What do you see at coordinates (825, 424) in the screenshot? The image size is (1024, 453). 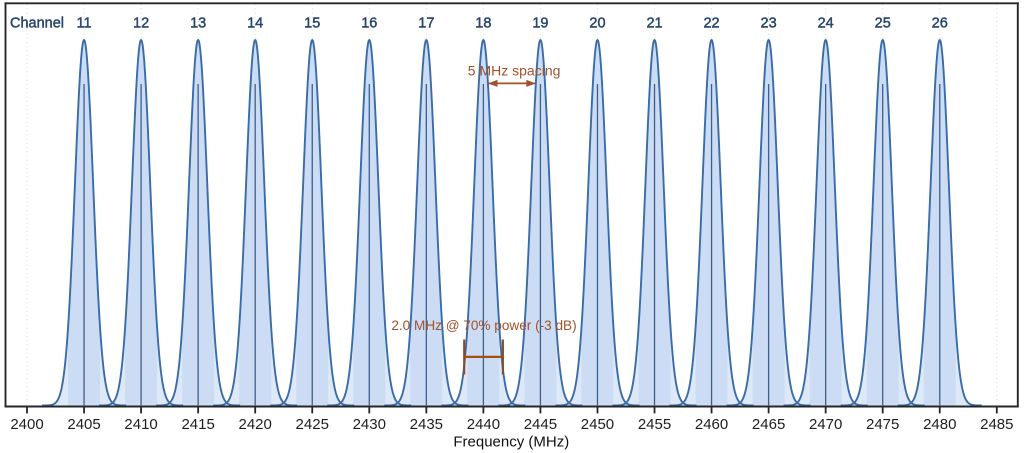 I see `svg-text: 2470` at bounding box center [825, 424].